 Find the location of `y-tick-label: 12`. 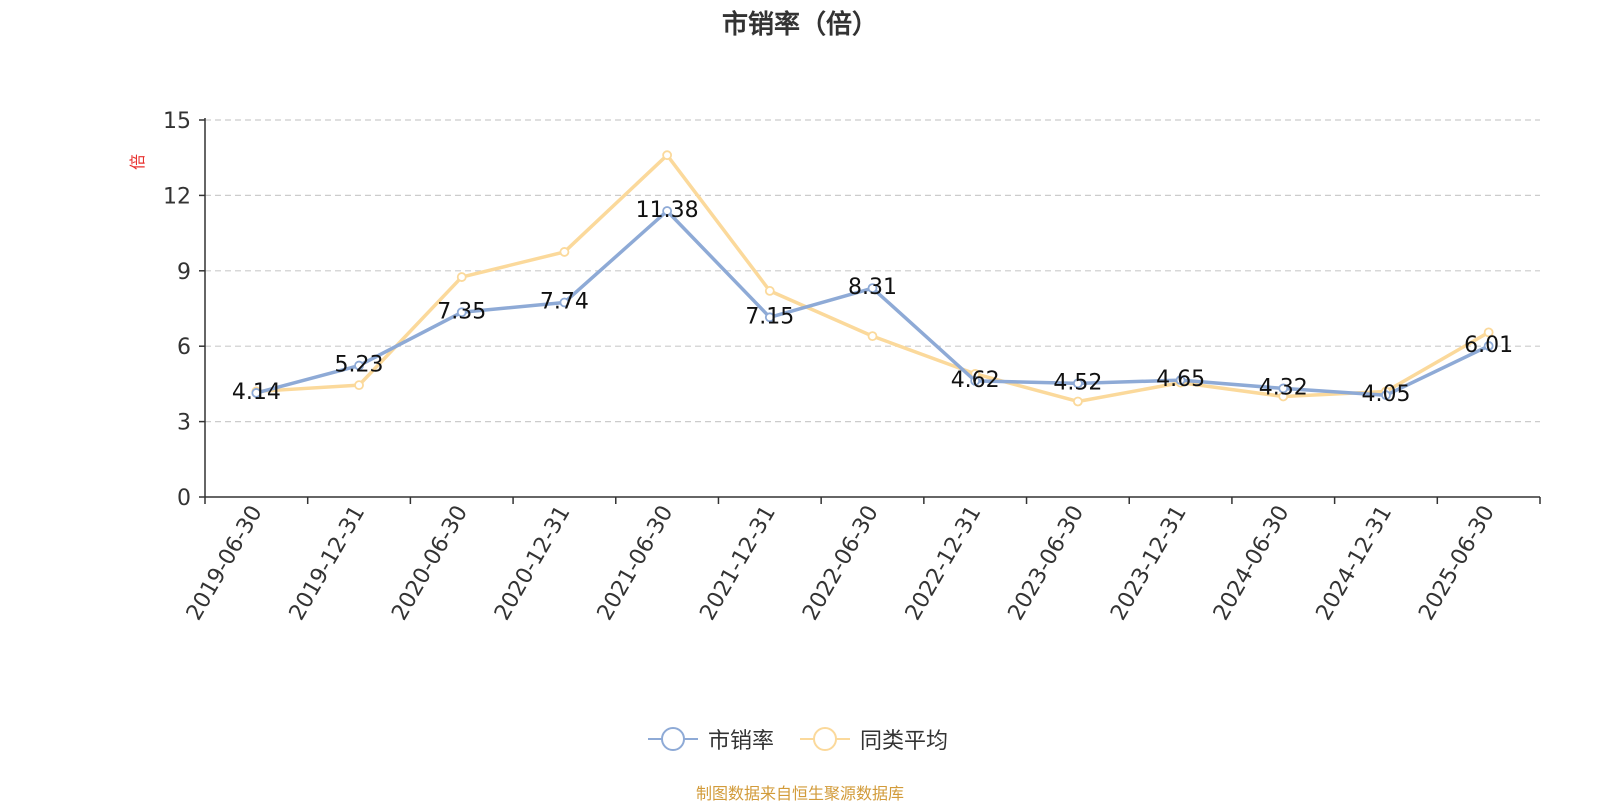

y-tick-label: 12 is located at coordinates (177, 196).